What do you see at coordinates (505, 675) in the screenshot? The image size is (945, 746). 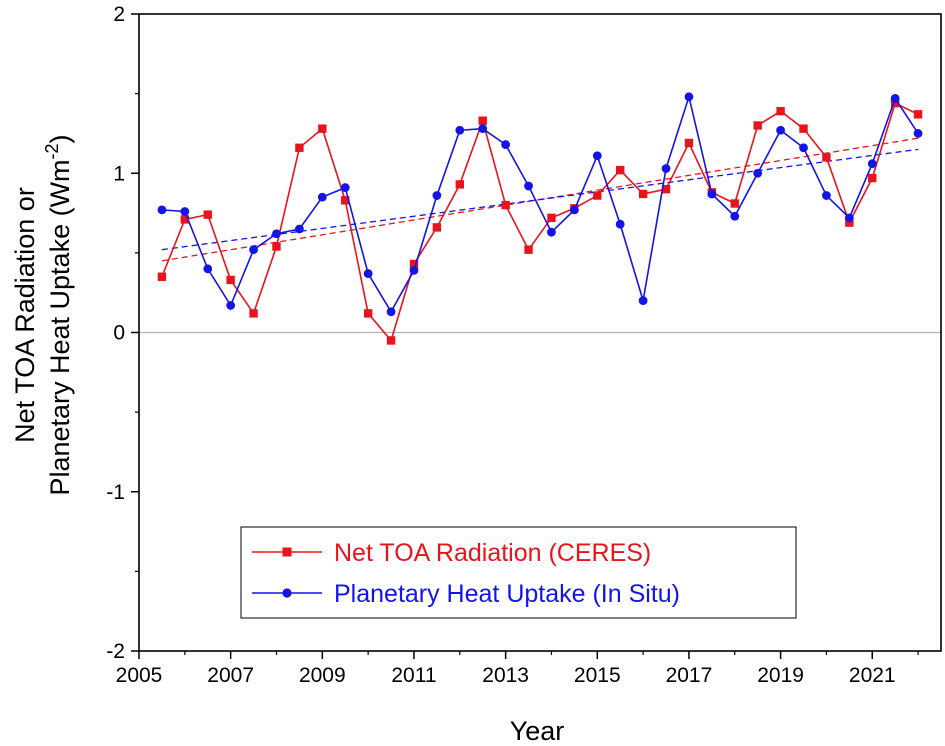 I see `x-tick-label-4: 2013` at bounding box center [505, 675].